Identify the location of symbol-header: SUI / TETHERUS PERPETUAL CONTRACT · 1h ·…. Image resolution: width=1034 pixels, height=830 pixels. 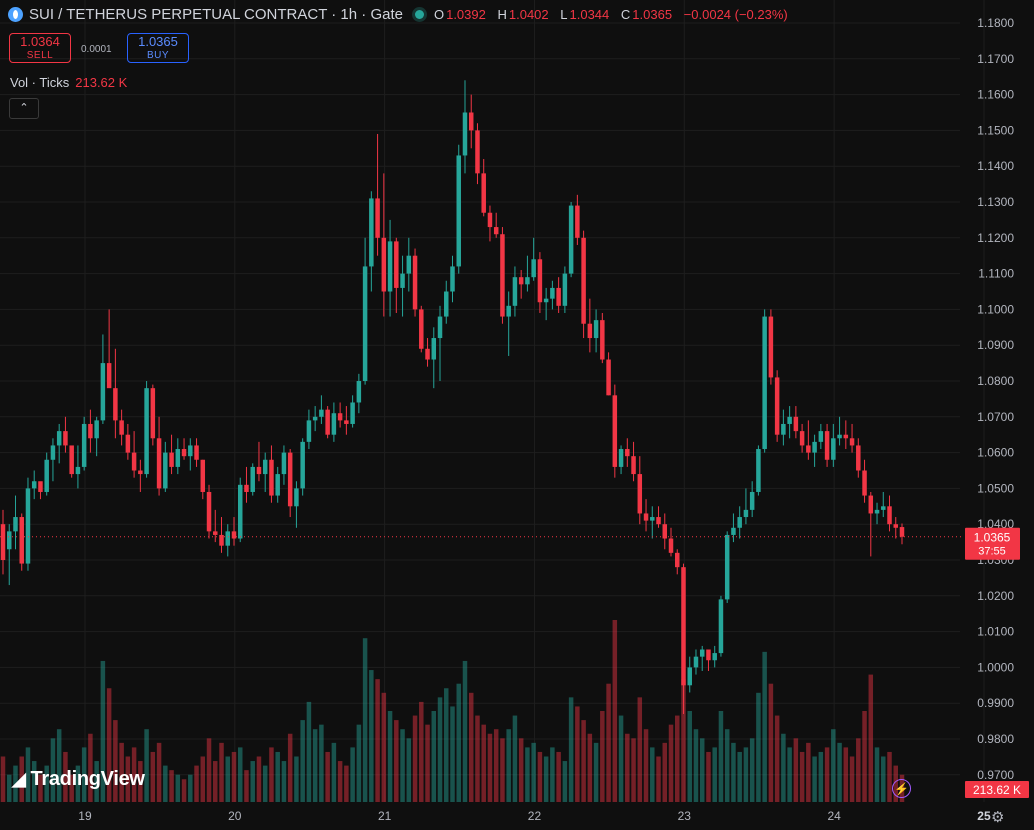
(402, 14).